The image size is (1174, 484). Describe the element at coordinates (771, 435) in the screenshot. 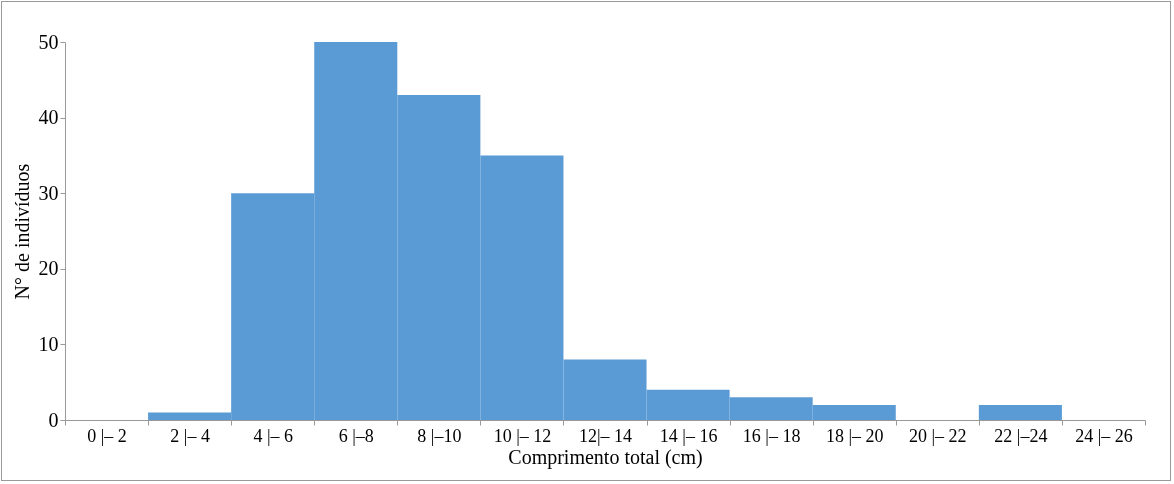

I see `x-tick-label: 16 |– 18` at that location.